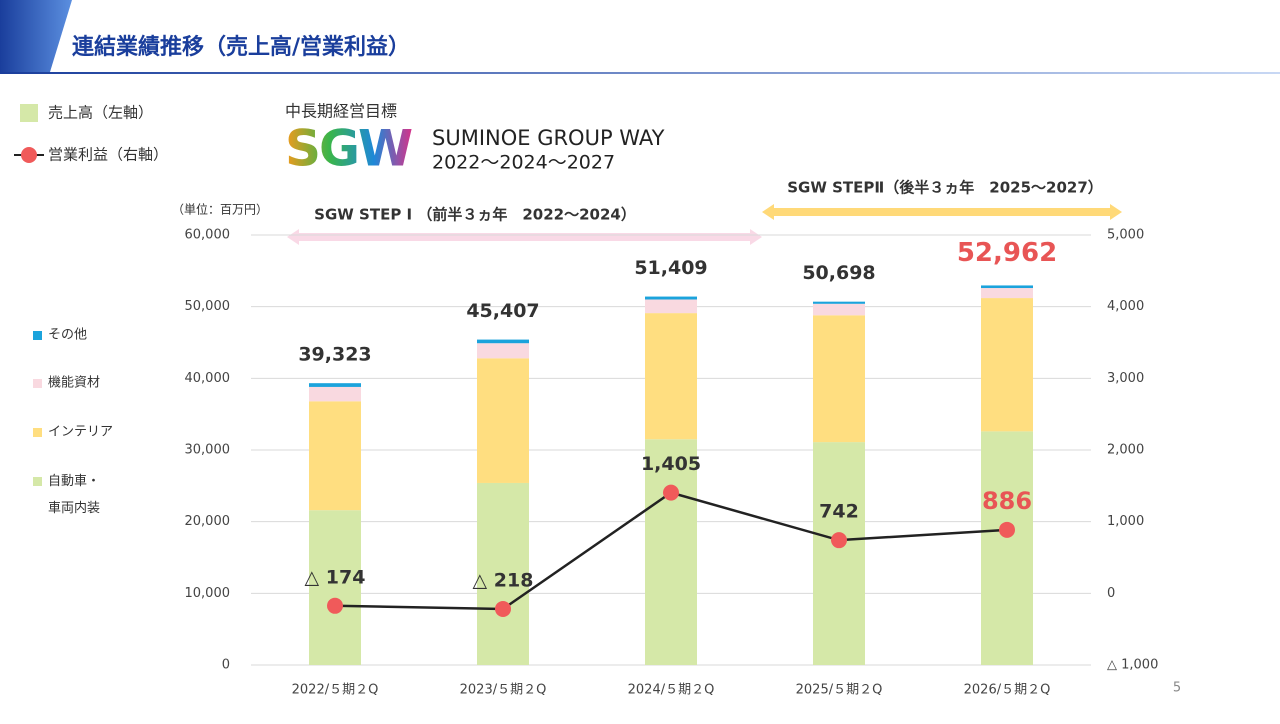  What do you see at coordinates (671, 690) in the screenshot?
I see `x-tick-label: 2024/５期２Q` at bounding box center [671, 690].